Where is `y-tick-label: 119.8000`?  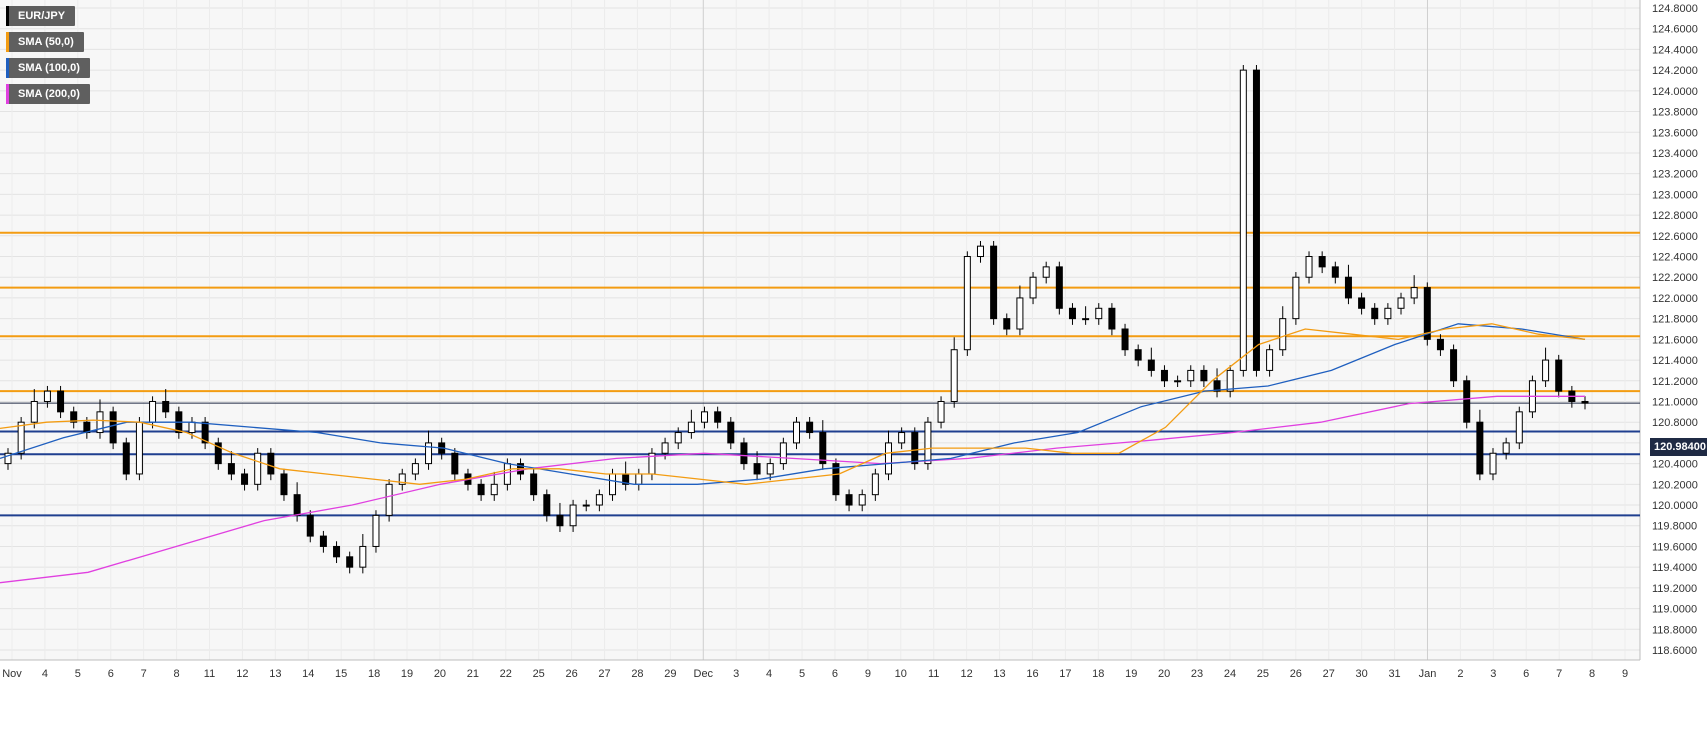
y-tick-label: 119.8000 is located at coordinates (1674, 527).